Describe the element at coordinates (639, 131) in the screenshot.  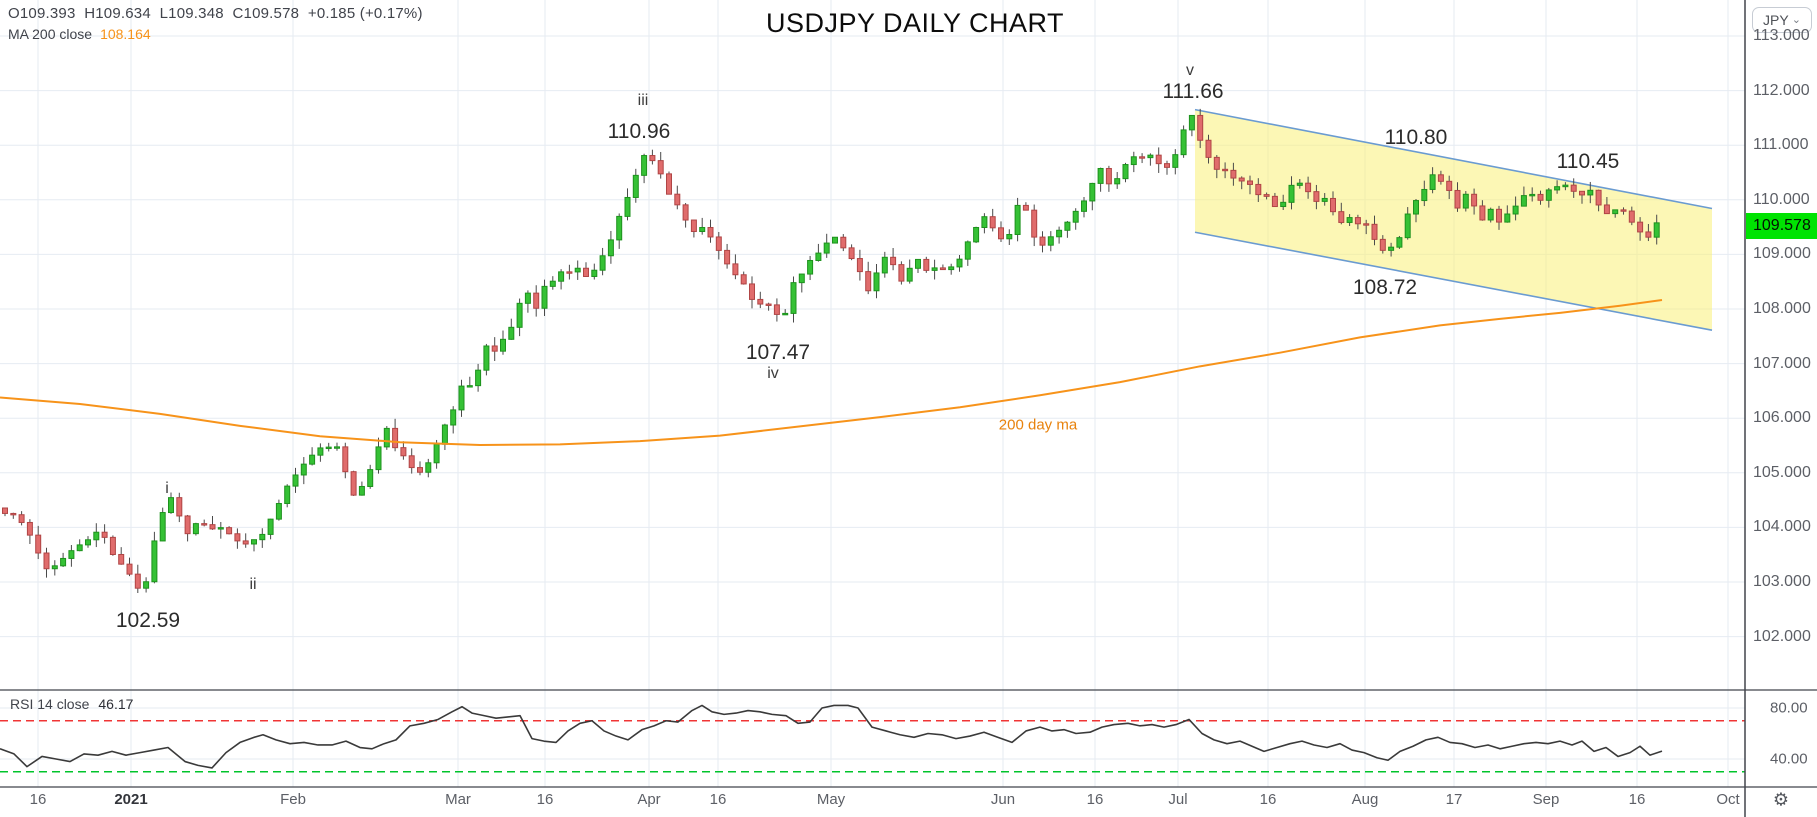
I see `chart-annotation: 110.96` at that location.